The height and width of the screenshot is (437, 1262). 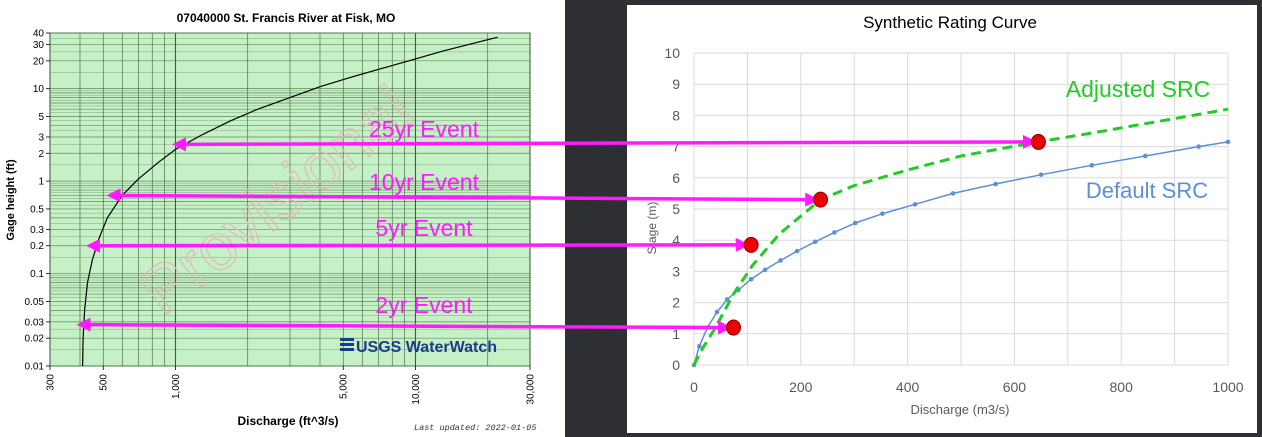 What do you see at coordinates (426, 347) in the screenshot?
I see `usgs-logo-text: USGS WaterWatch` at bounding box center [426, 347].